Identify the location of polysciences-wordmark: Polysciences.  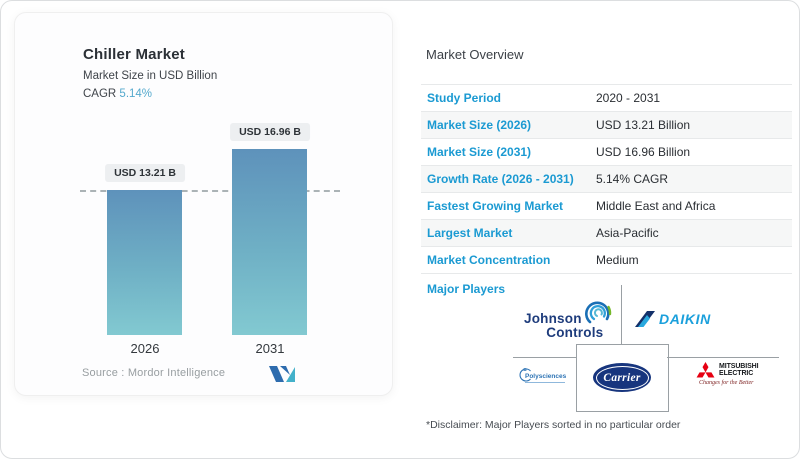
(546, 376).